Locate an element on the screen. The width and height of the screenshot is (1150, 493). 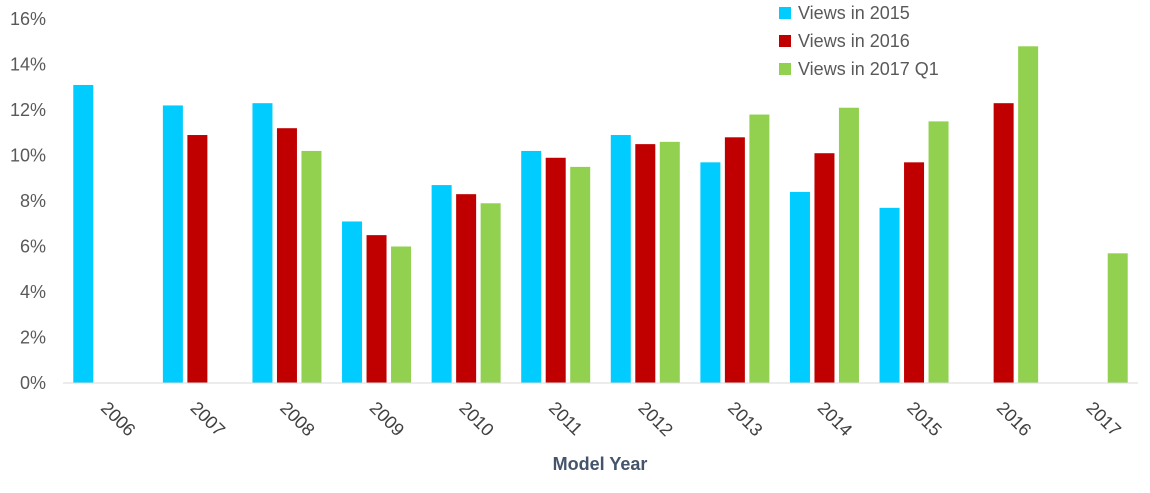
y-tick-label: 16% is located at coordinates (28, 19).